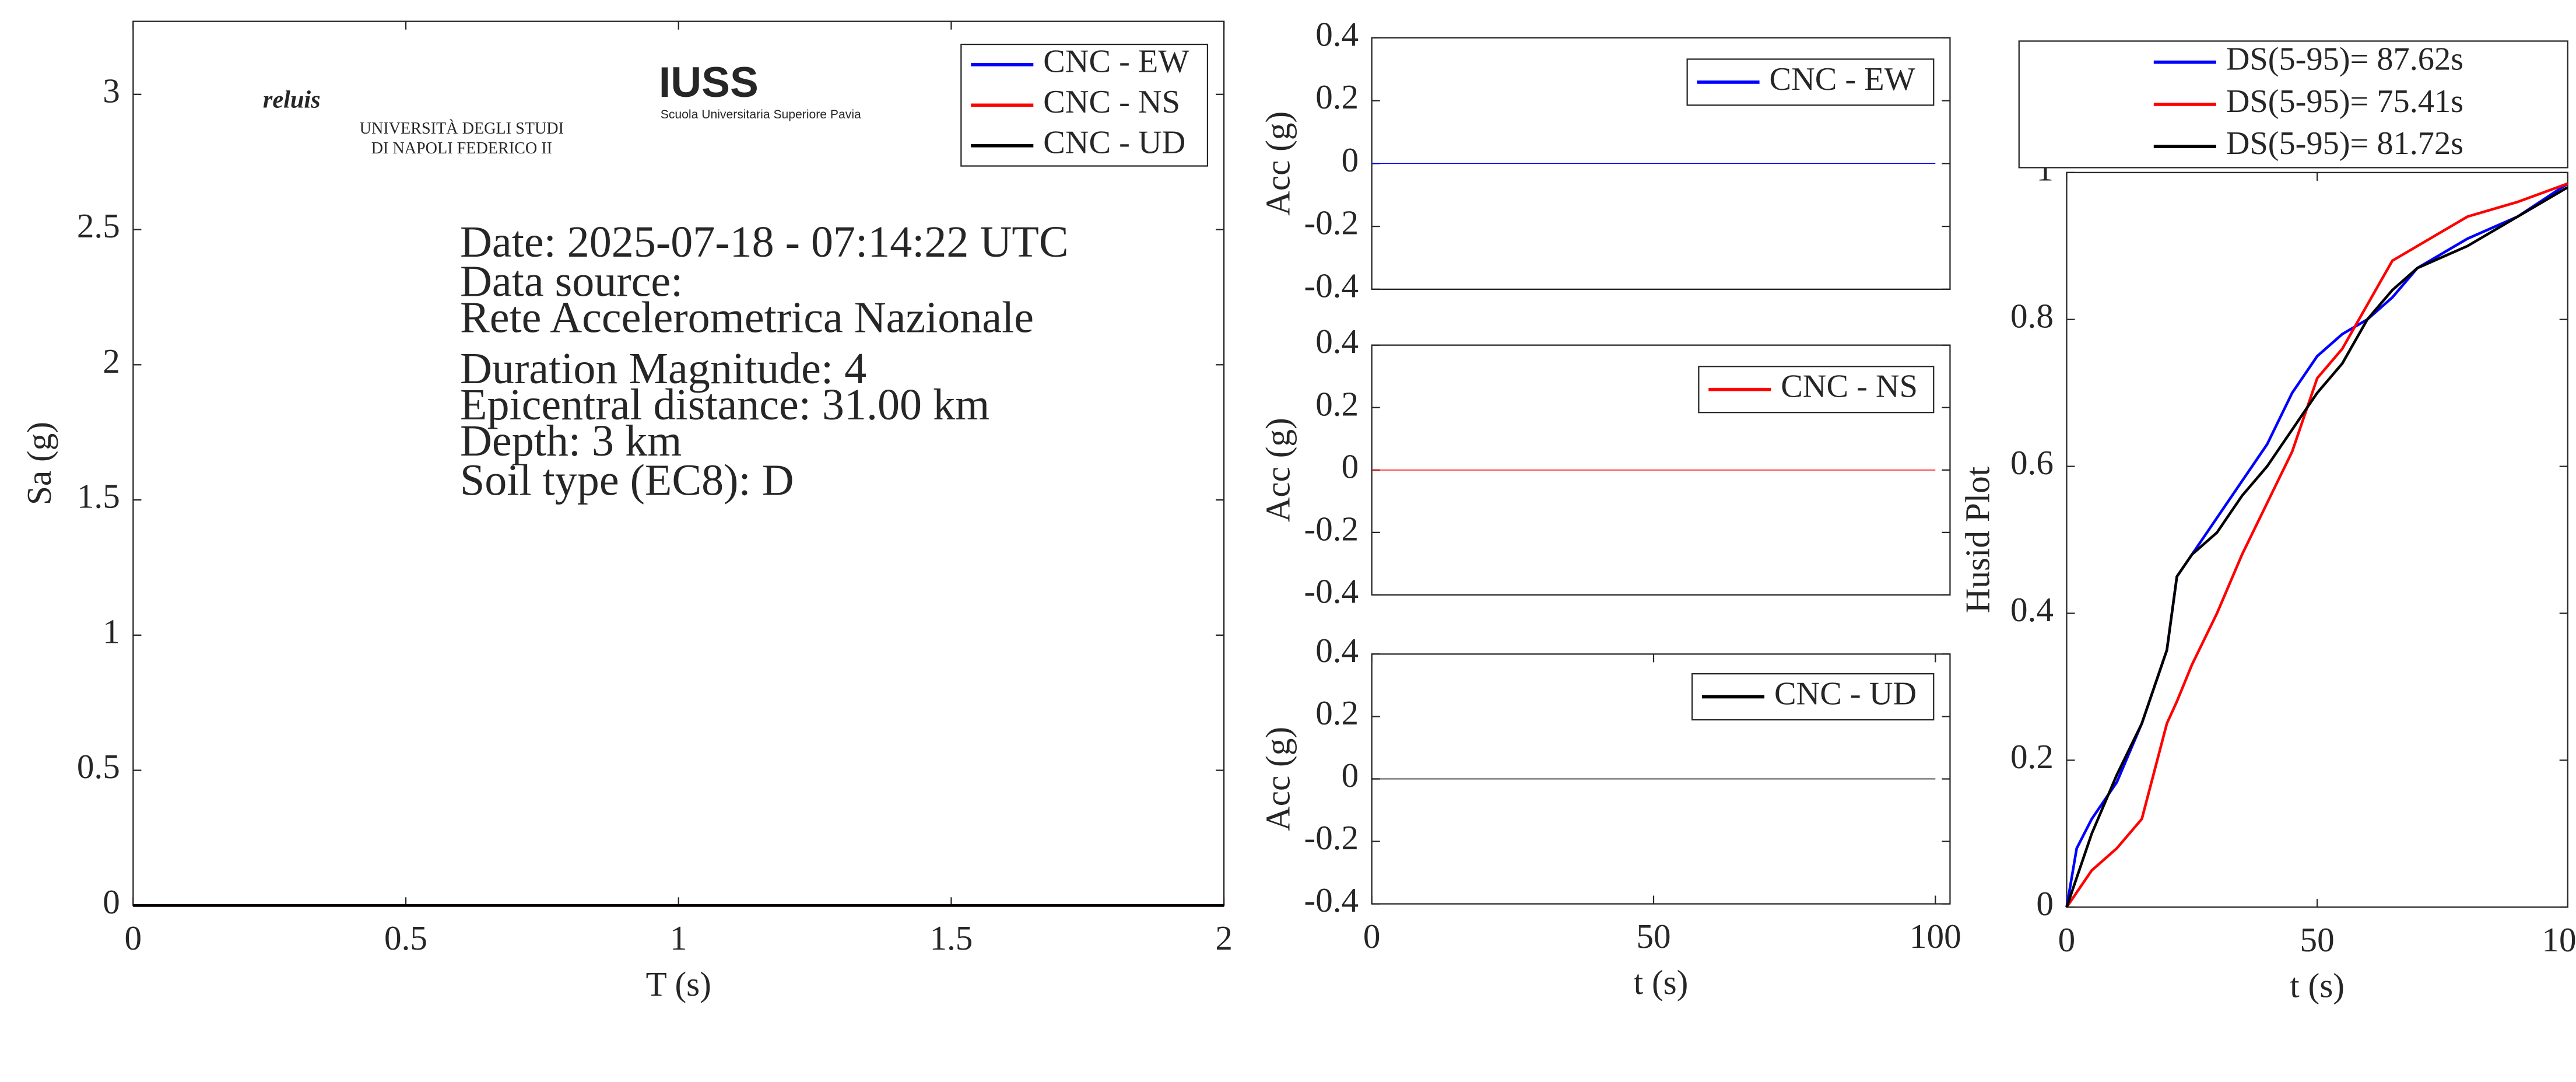  I want to click on x-tick-label: 1.5, so click(951, 938).